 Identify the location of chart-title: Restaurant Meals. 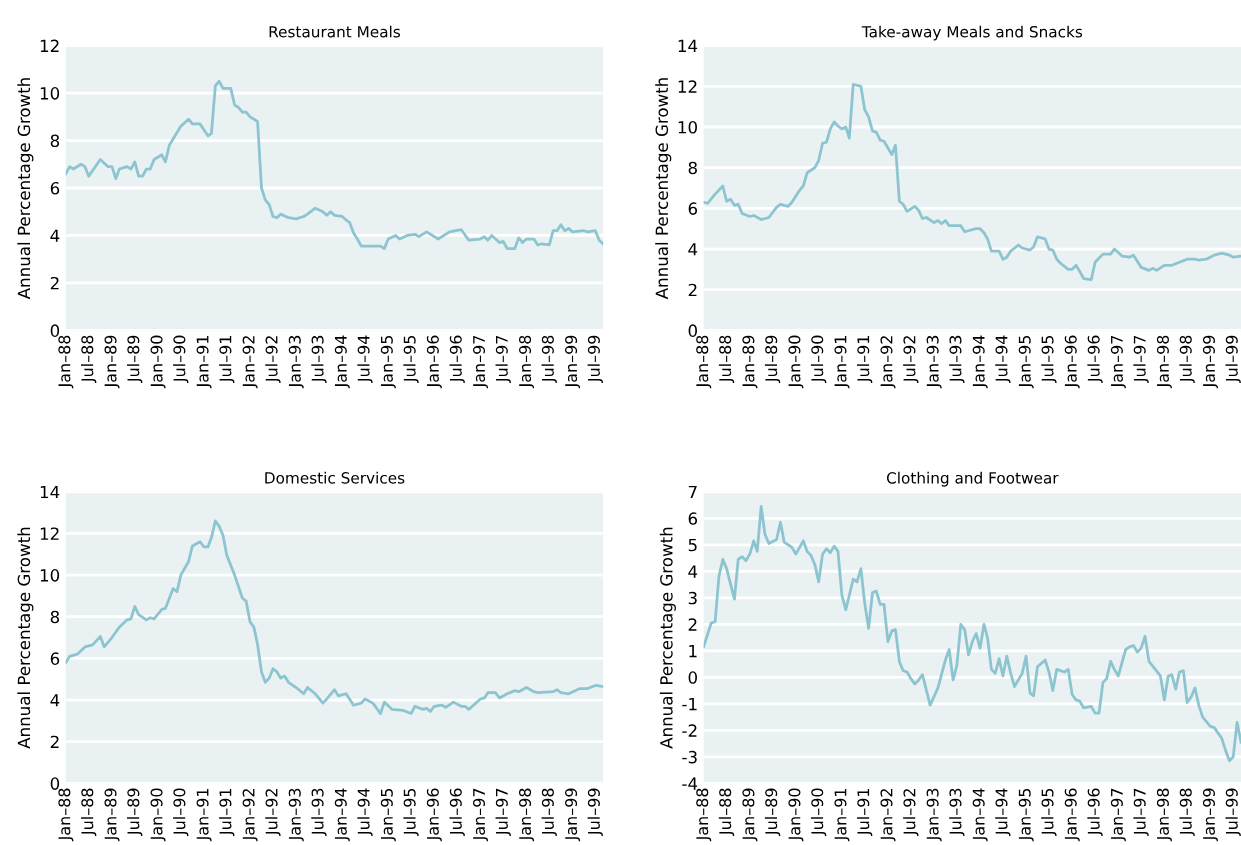
(335, 31).